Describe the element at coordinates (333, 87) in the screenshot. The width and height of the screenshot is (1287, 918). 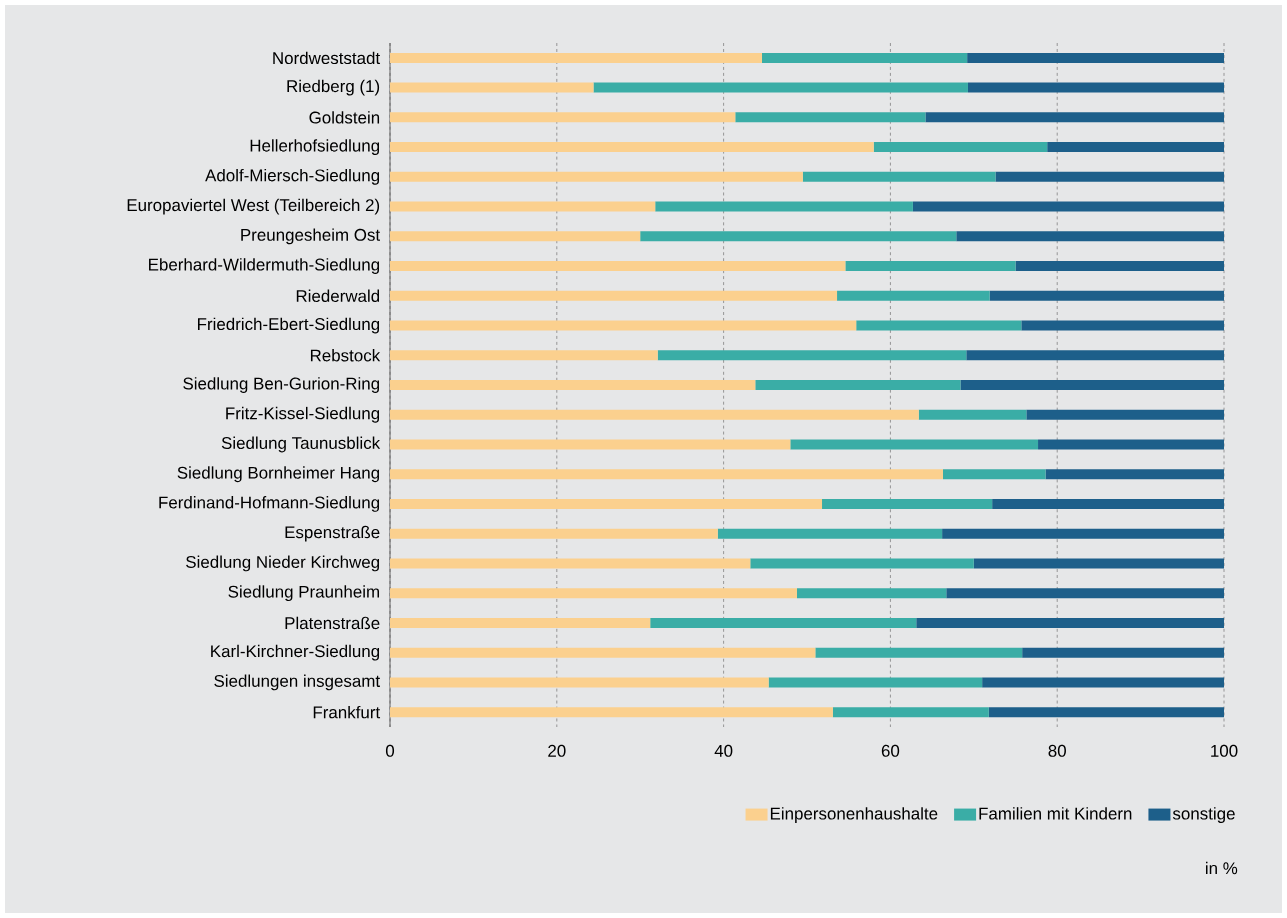
I see `y-tick-label: Riedberg (1)` at that location.